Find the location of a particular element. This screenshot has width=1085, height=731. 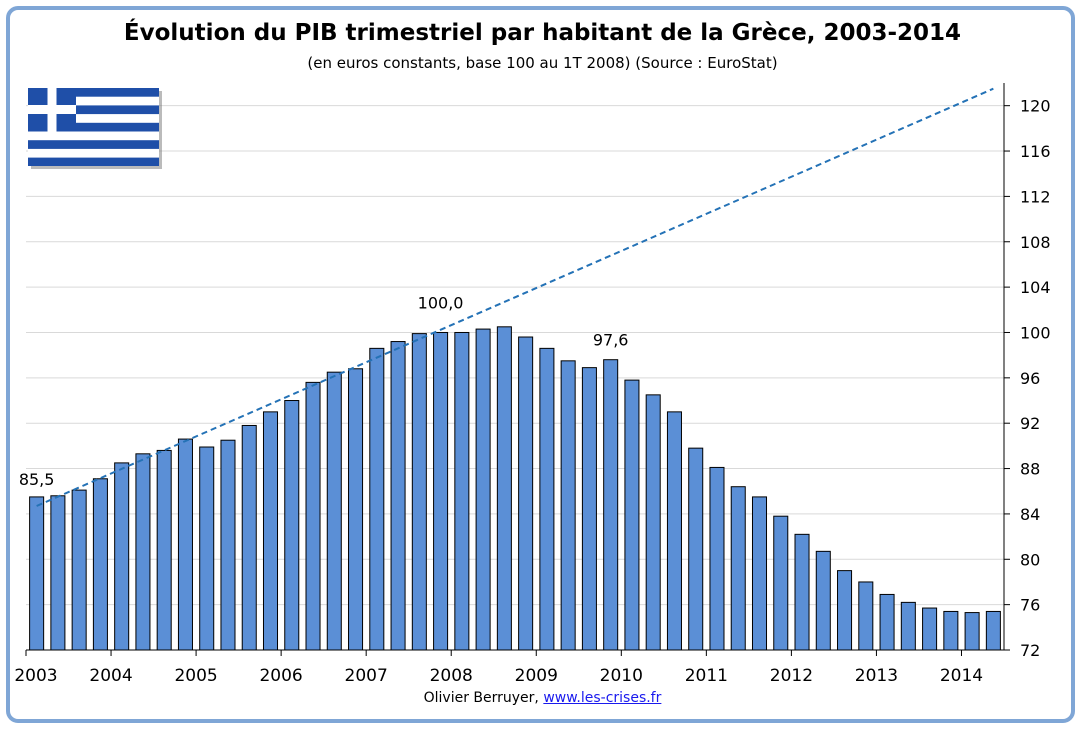

x-tick-label: 2010 is located at coordinates (621, 676).